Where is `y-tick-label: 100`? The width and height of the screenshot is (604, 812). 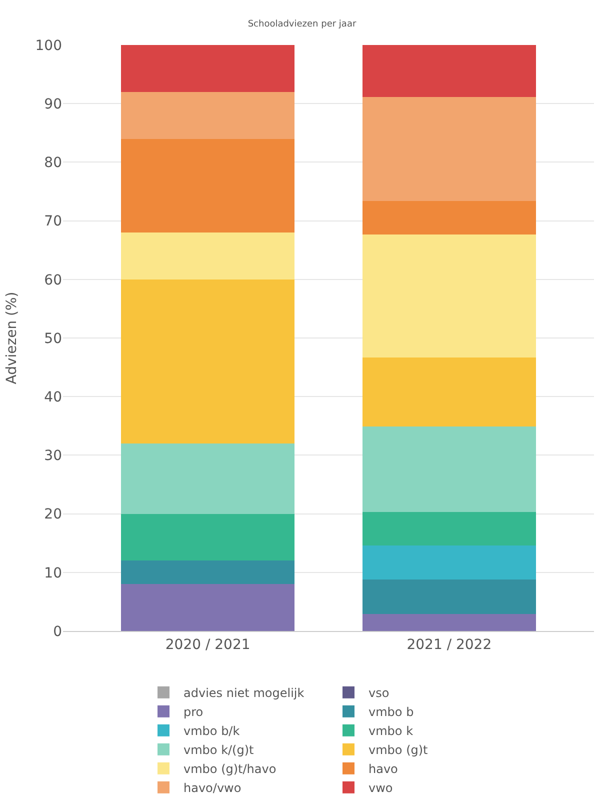
y-tick-label: 100 is located at coordinates (48, 46).